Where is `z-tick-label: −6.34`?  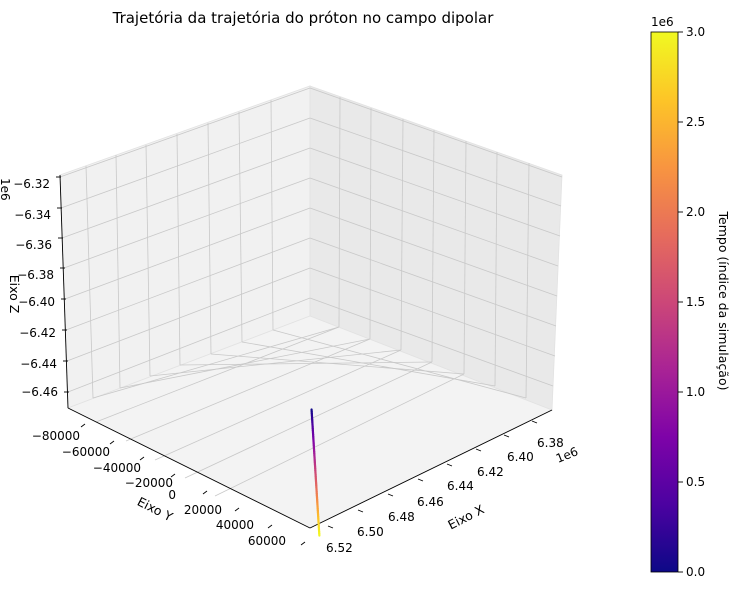 z-tick-label: −6.34 is located at coordinates (32, 215).